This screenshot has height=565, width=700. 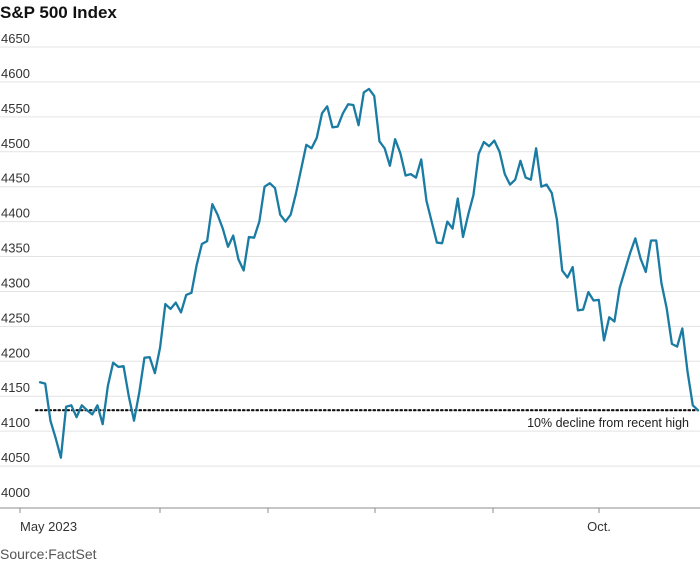 What do you see at coordinates (15, 213) in the screenshot?
I see `y-tick-label: 4400` at bounding box center [15, 213].